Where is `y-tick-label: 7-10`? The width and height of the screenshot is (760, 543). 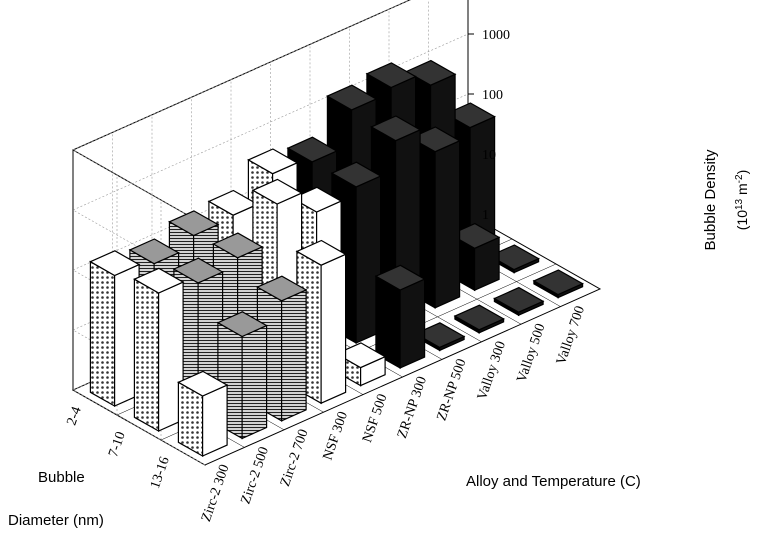 y-tick-label: 7-10 is located at coordinates (117, 444).